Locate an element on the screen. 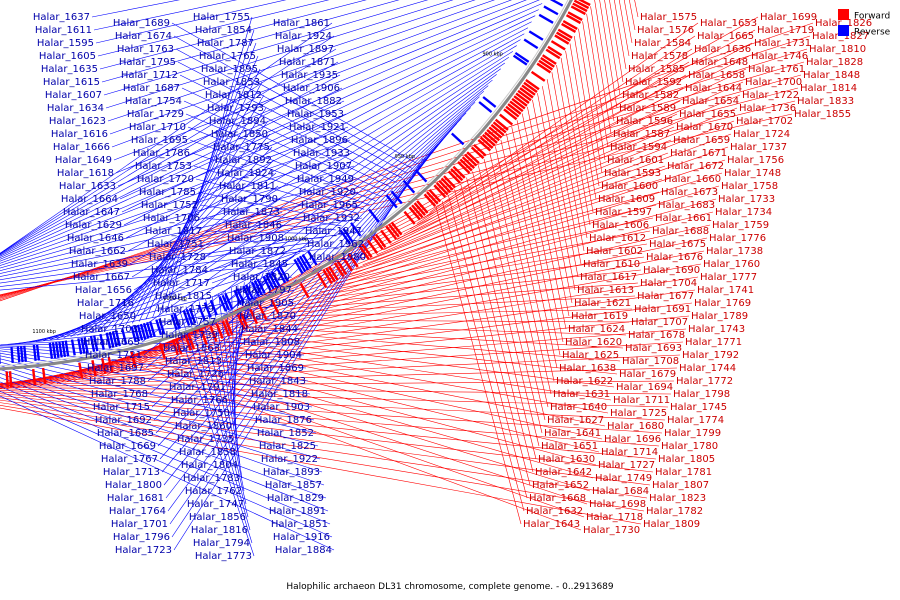  legend-forward-swatch is located at coordinates (843, 14).